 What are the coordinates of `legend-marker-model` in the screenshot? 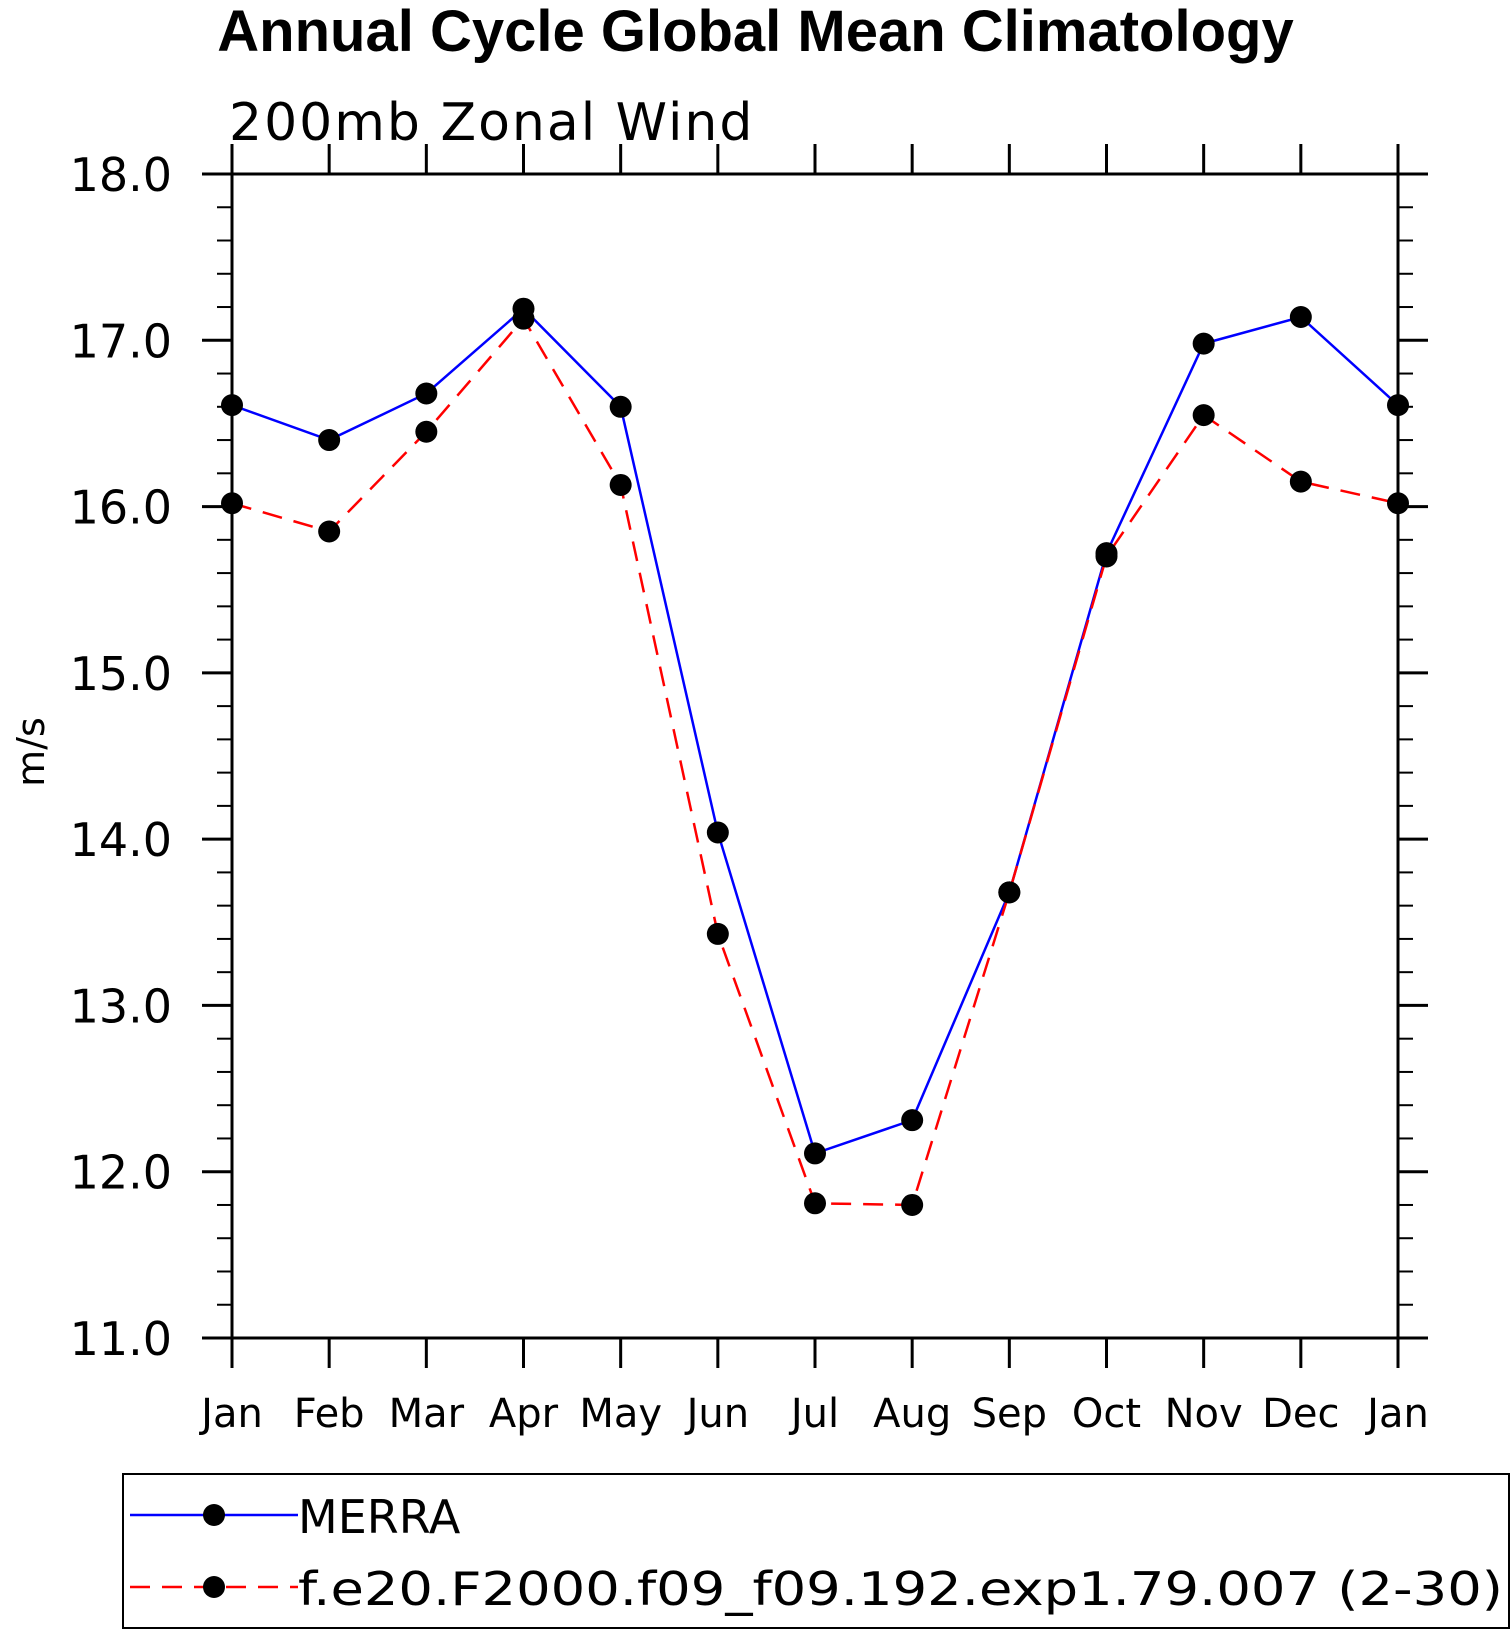 It's located at (214, 1587).